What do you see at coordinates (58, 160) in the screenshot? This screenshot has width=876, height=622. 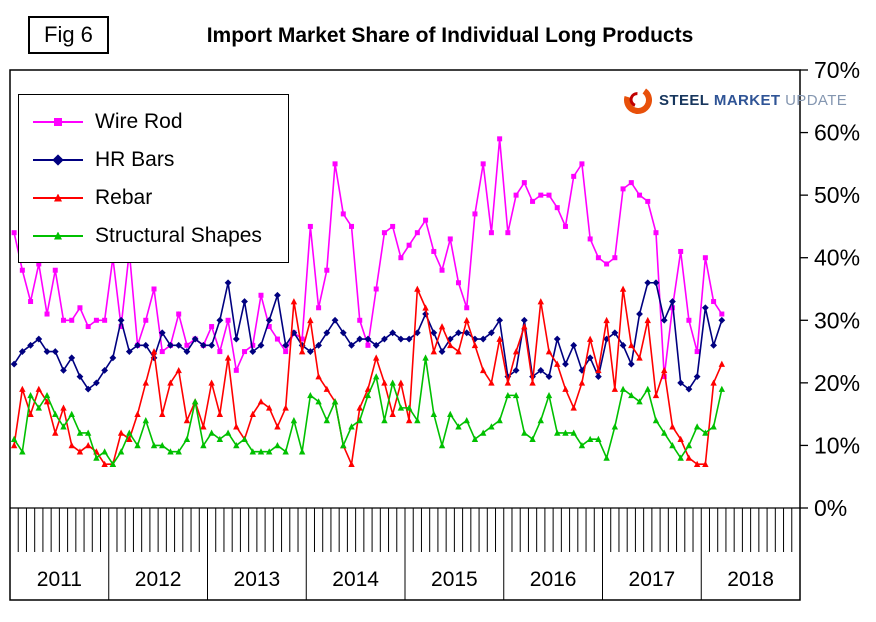 I see `hr-bars-swatch-icon` at bounding box center [58, 160].